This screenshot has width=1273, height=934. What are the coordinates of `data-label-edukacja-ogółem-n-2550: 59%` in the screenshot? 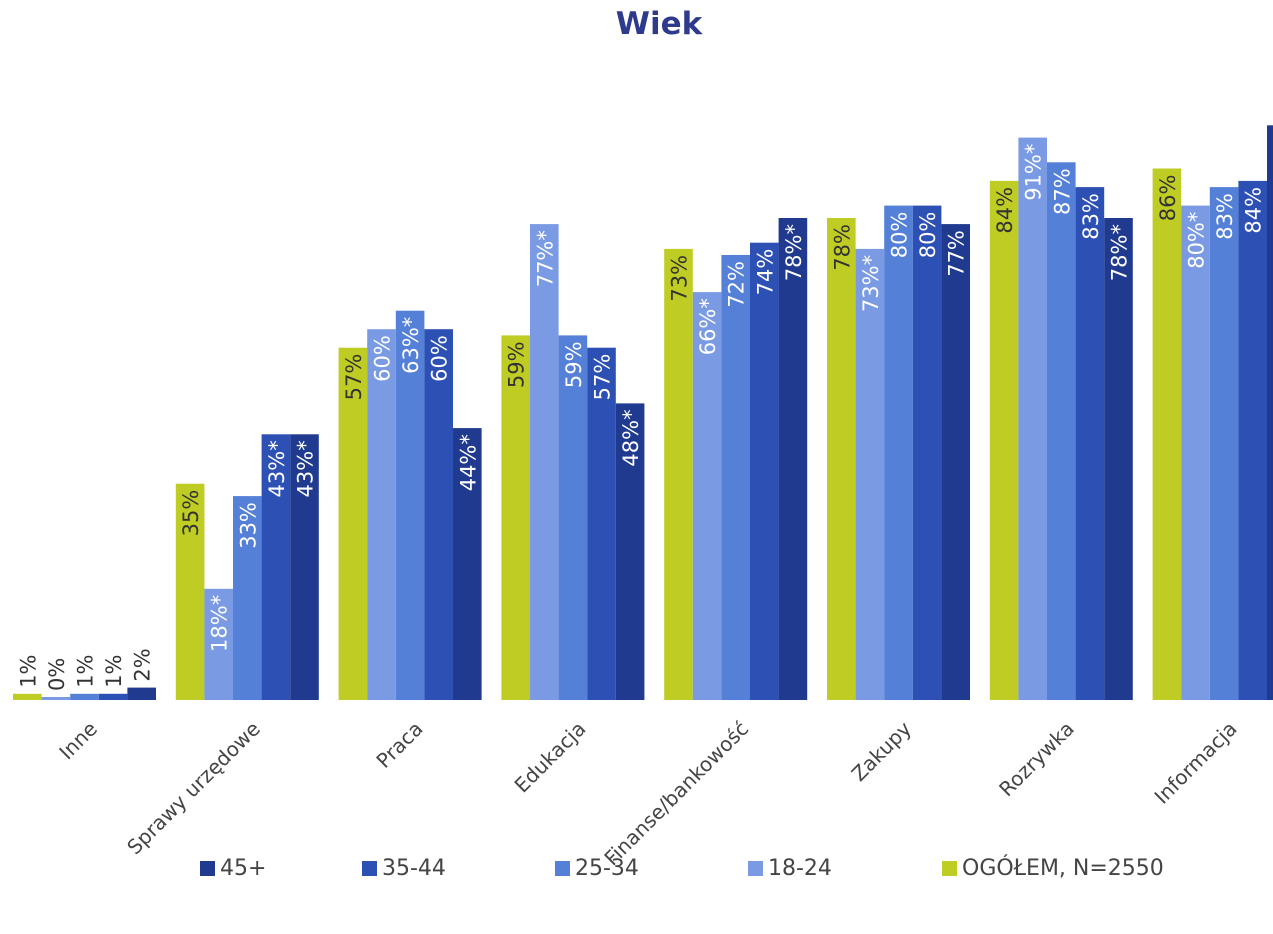 It's located at (517, 364).